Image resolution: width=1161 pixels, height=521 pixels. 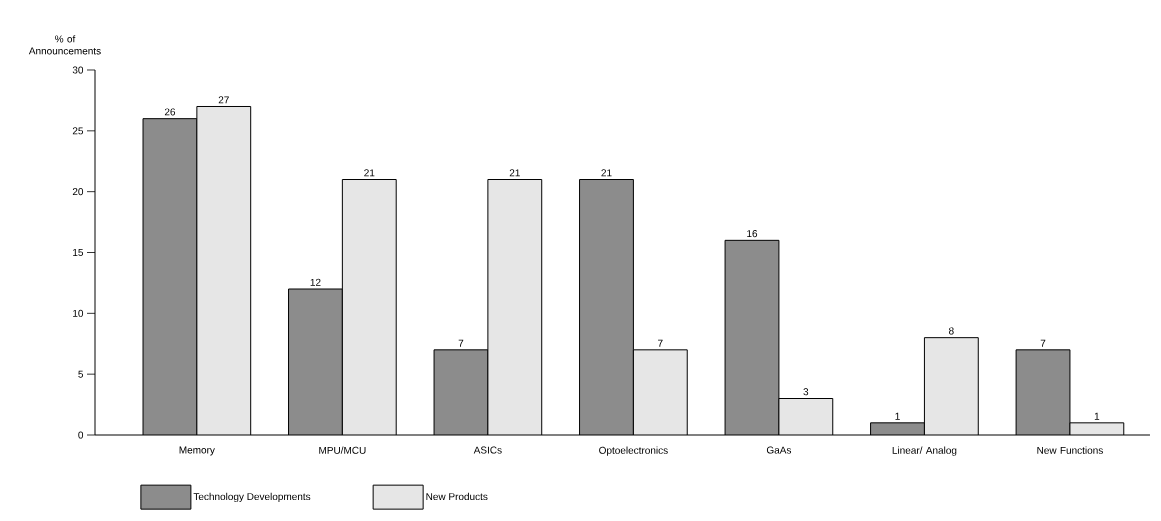 I want to click on y-tick-label: 30, so click(x=78, y=70).